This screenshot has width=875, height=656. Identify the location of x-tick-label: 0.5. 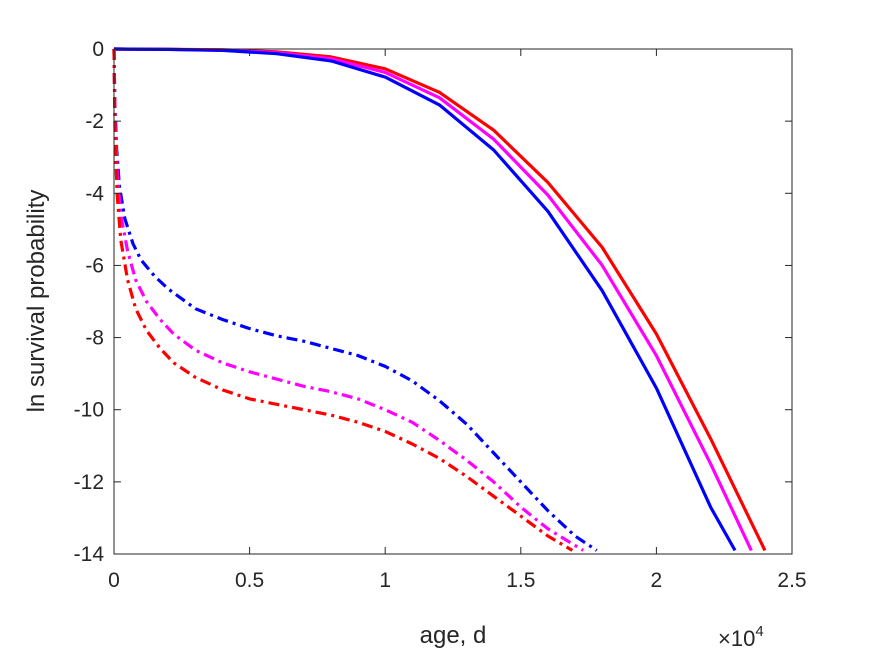
(249, 580).